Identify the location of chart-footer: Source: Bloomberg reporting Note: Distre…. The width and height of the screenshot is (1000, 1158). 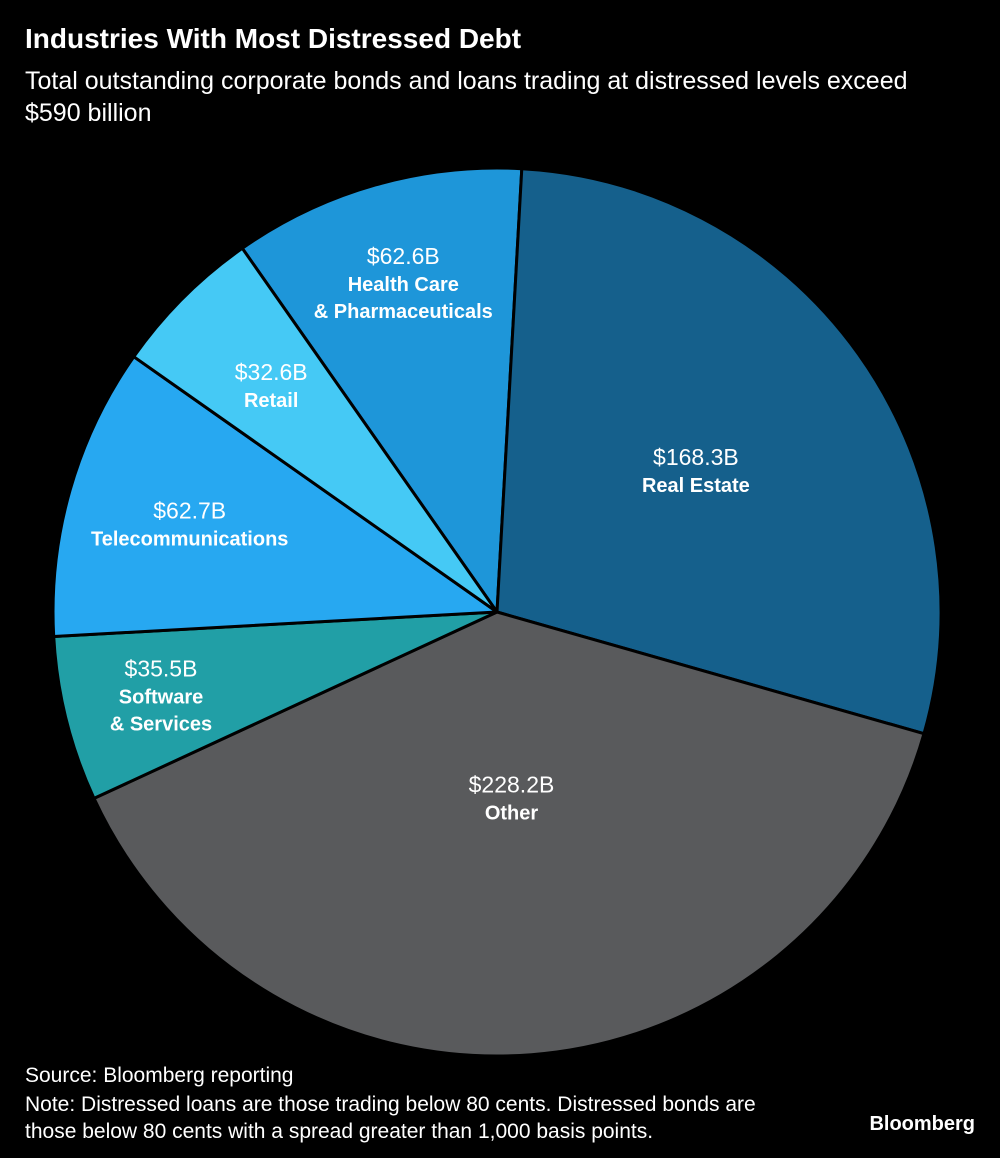
(500, 1104).